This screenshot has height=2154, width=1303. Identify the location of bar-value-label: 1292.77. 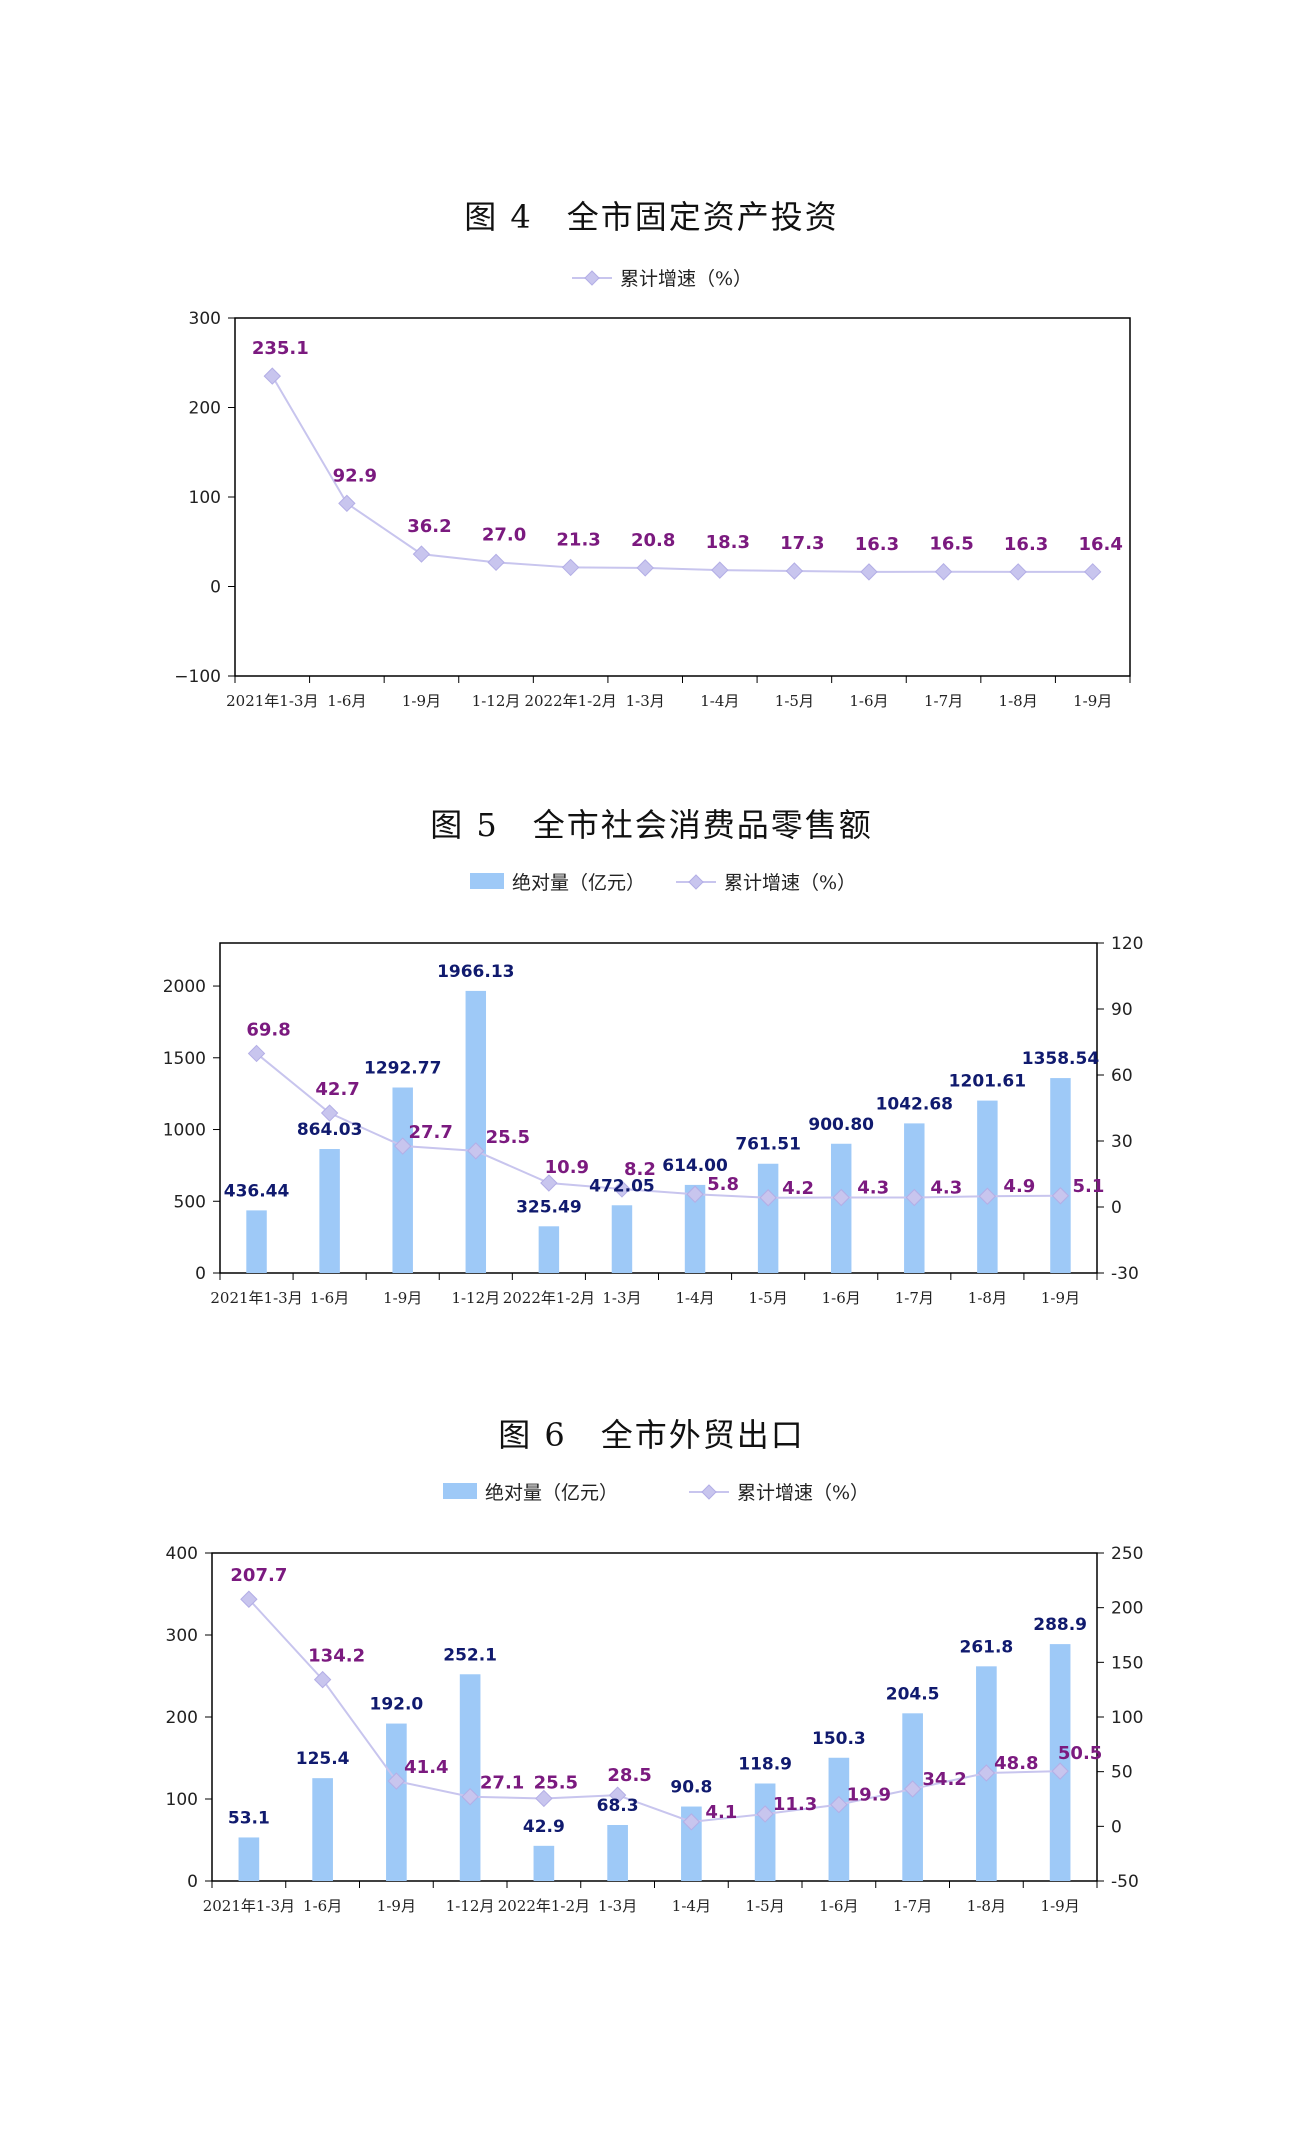
(402, 1069).